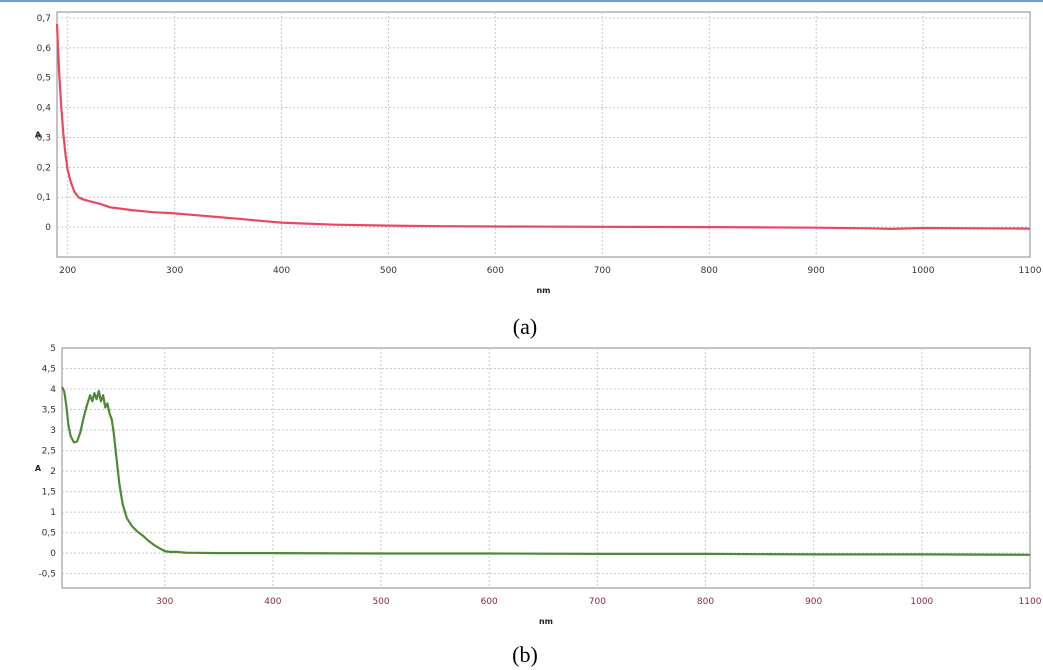  I want to click on panel-caption-a: (a), so click(525, 326).